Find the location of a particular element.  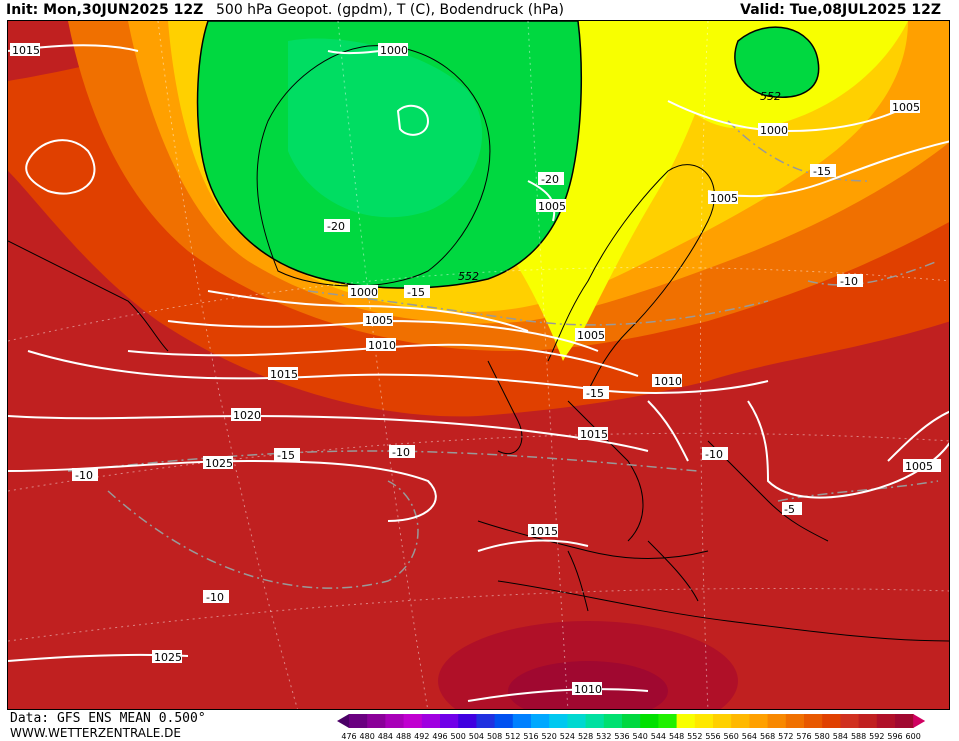

colorbar-tick-label: 480 is located at coordinates (367, 736).